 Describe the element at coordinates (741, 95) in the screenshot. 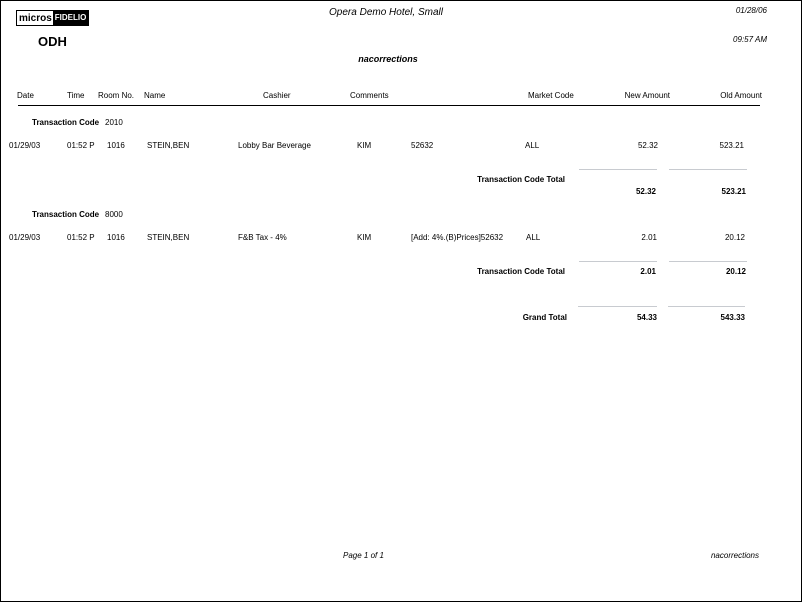

I see `column-header-old-amount: Old Amount` at that location.